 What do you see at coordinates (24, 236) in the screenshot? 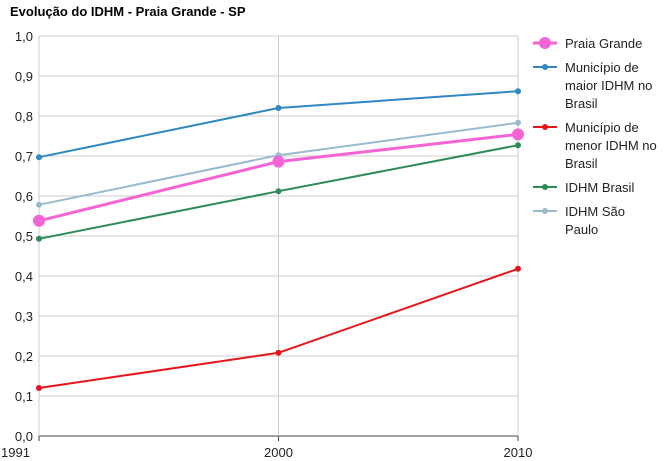
I see `y-tick-label: 0,5` at bounding box center [24, 236].